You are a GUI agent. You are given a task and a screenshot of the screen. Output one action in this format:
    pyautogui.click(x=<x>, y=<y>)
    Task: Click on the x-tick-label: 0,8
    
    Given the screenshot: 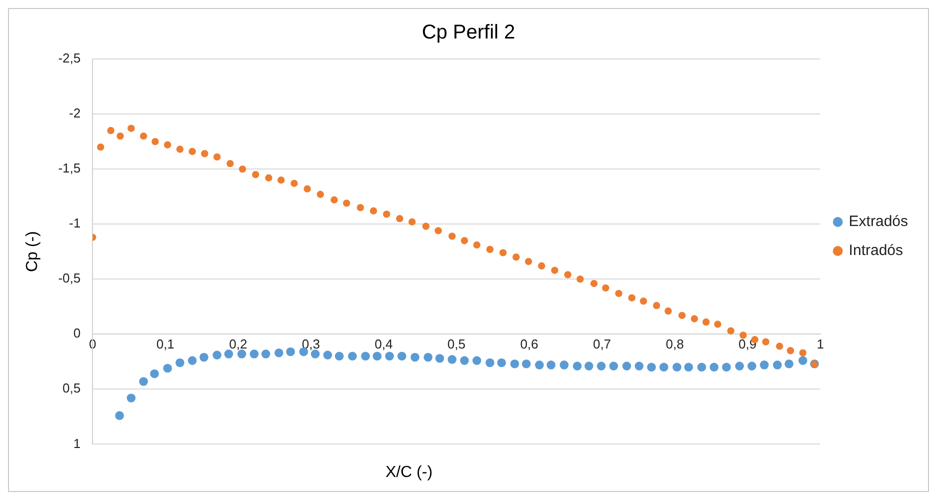 What is the action you would take?
    pyautogui.click(x=675, y=344)
    